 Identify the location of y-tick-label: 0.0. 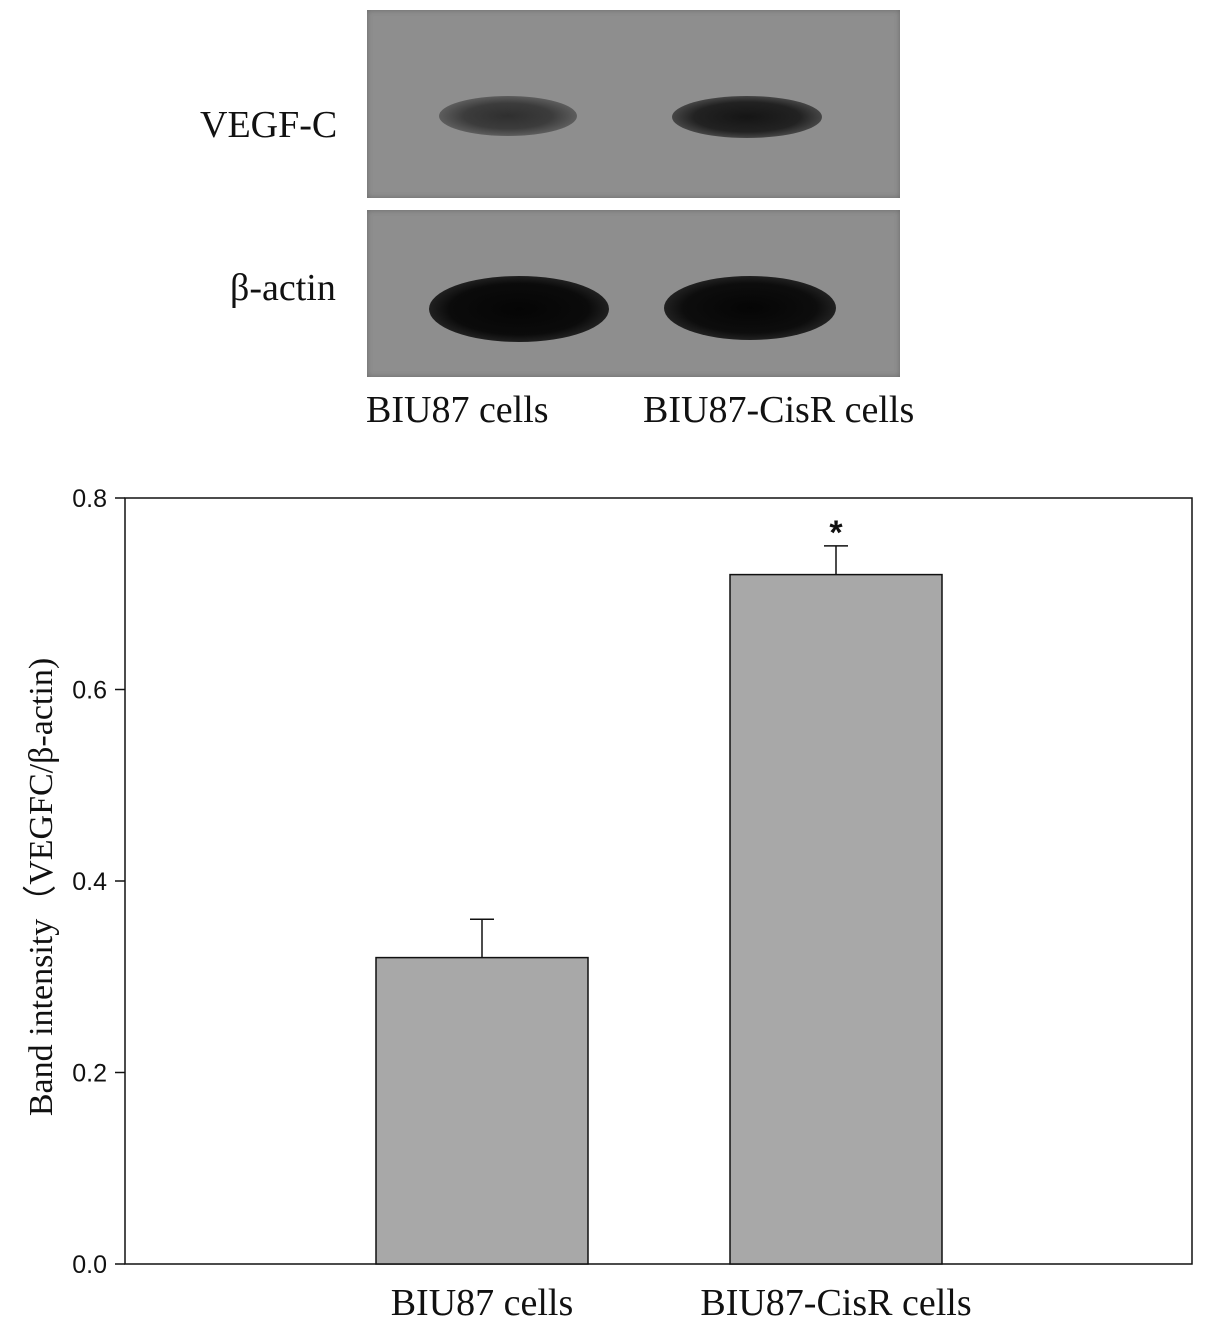
(89, 1265).